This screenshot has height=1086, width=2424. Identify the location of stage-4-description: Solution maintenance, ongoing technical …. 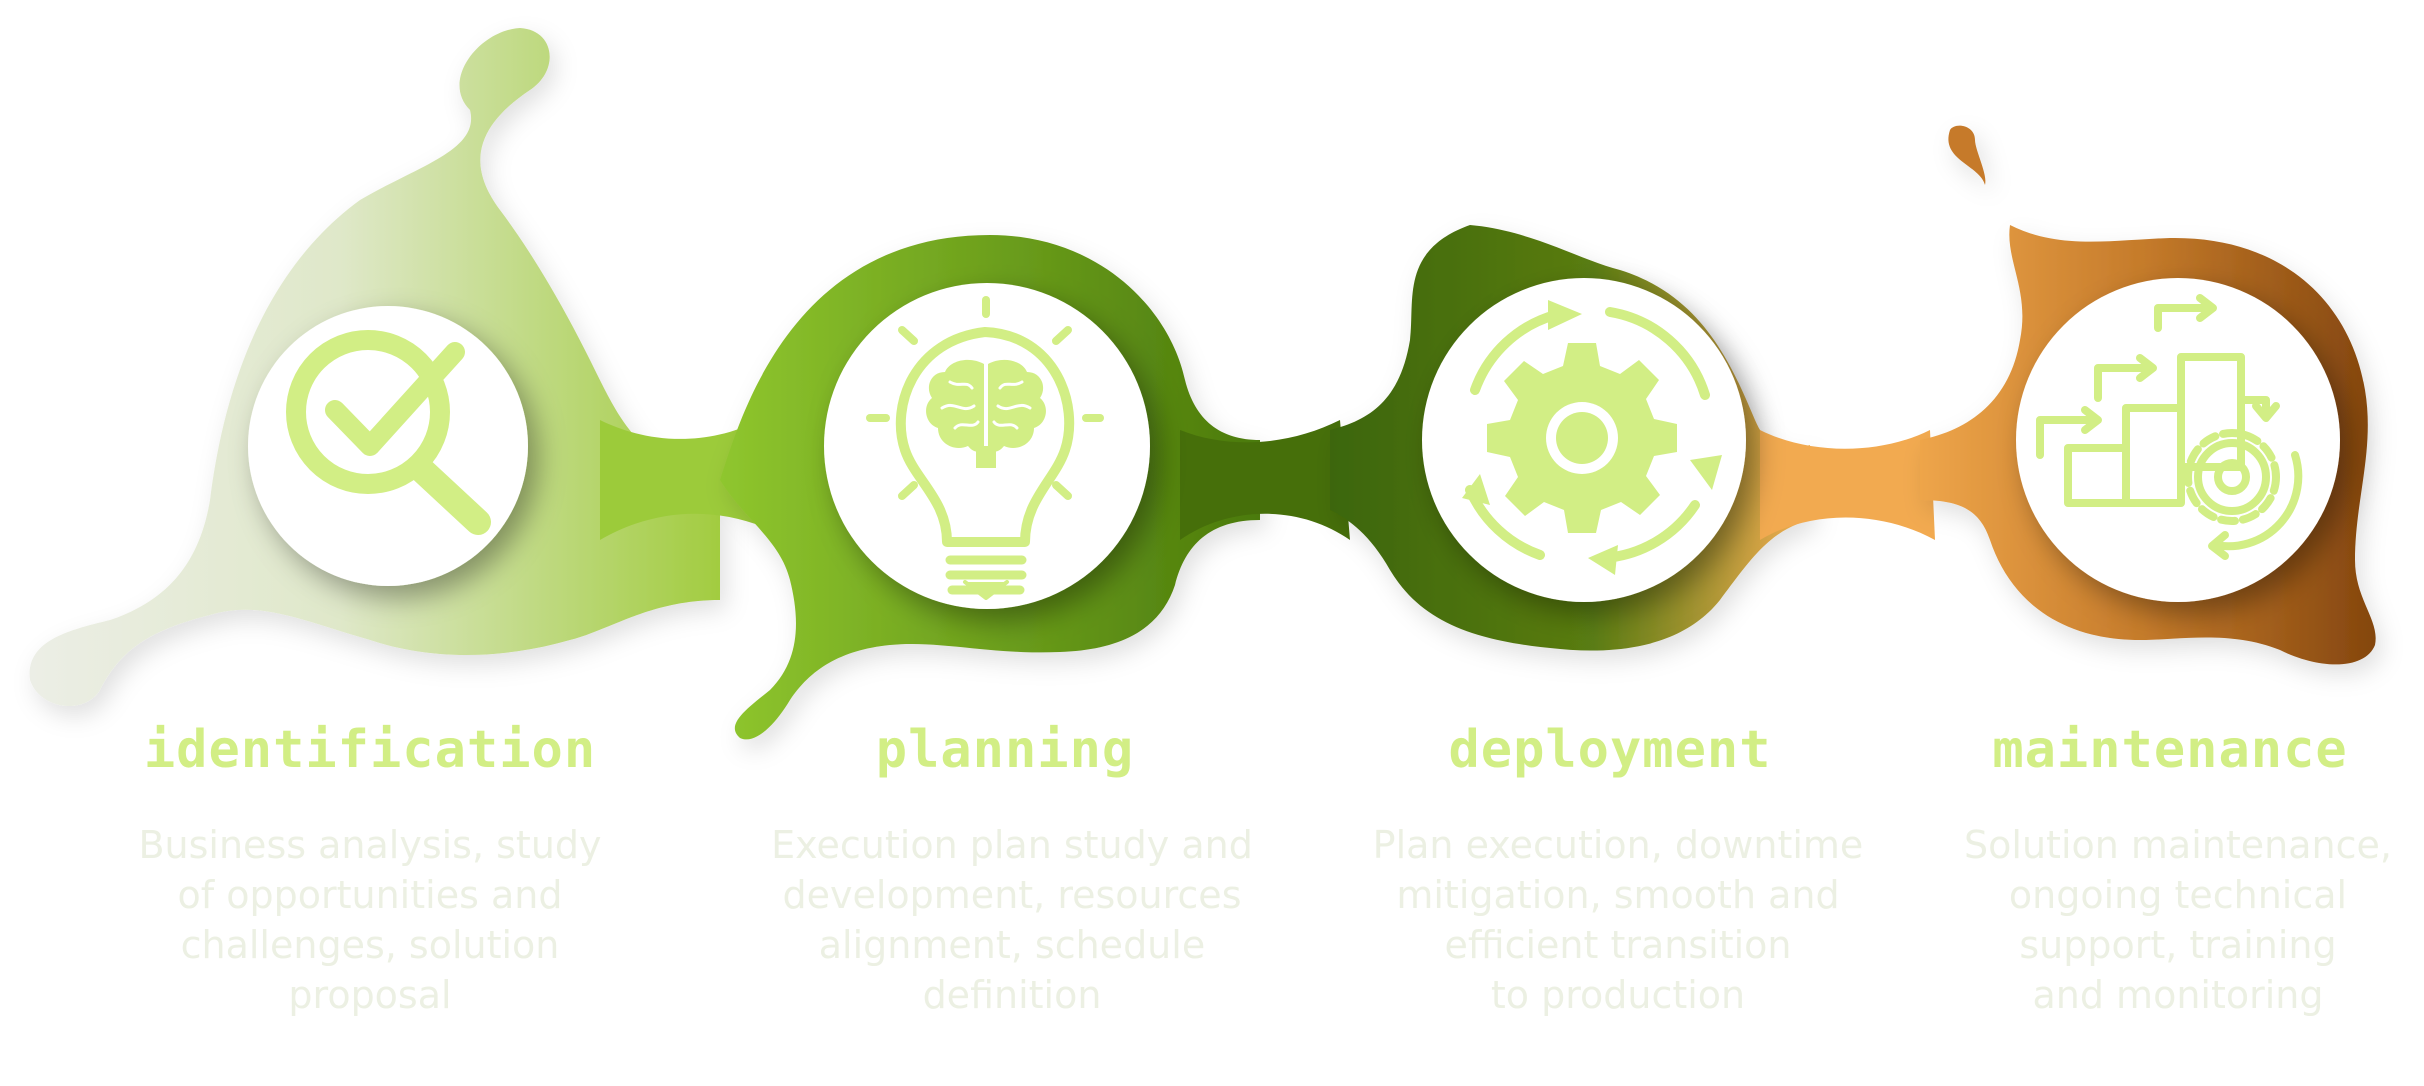
(2166, 920).